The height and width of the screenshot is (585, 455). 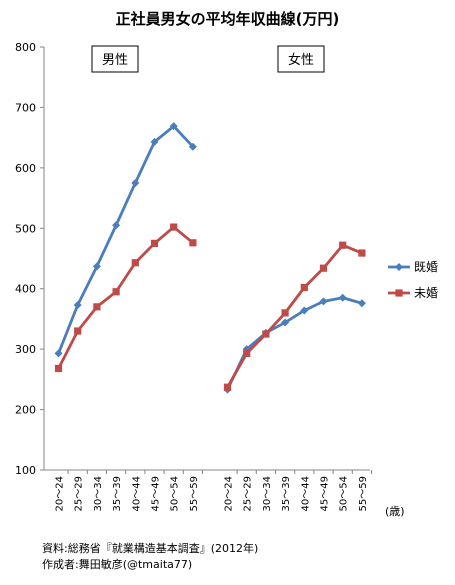 I want to click on source-note: 資料:総務省『就業構造基本調査』(2012年), so click(x=150, y=548).